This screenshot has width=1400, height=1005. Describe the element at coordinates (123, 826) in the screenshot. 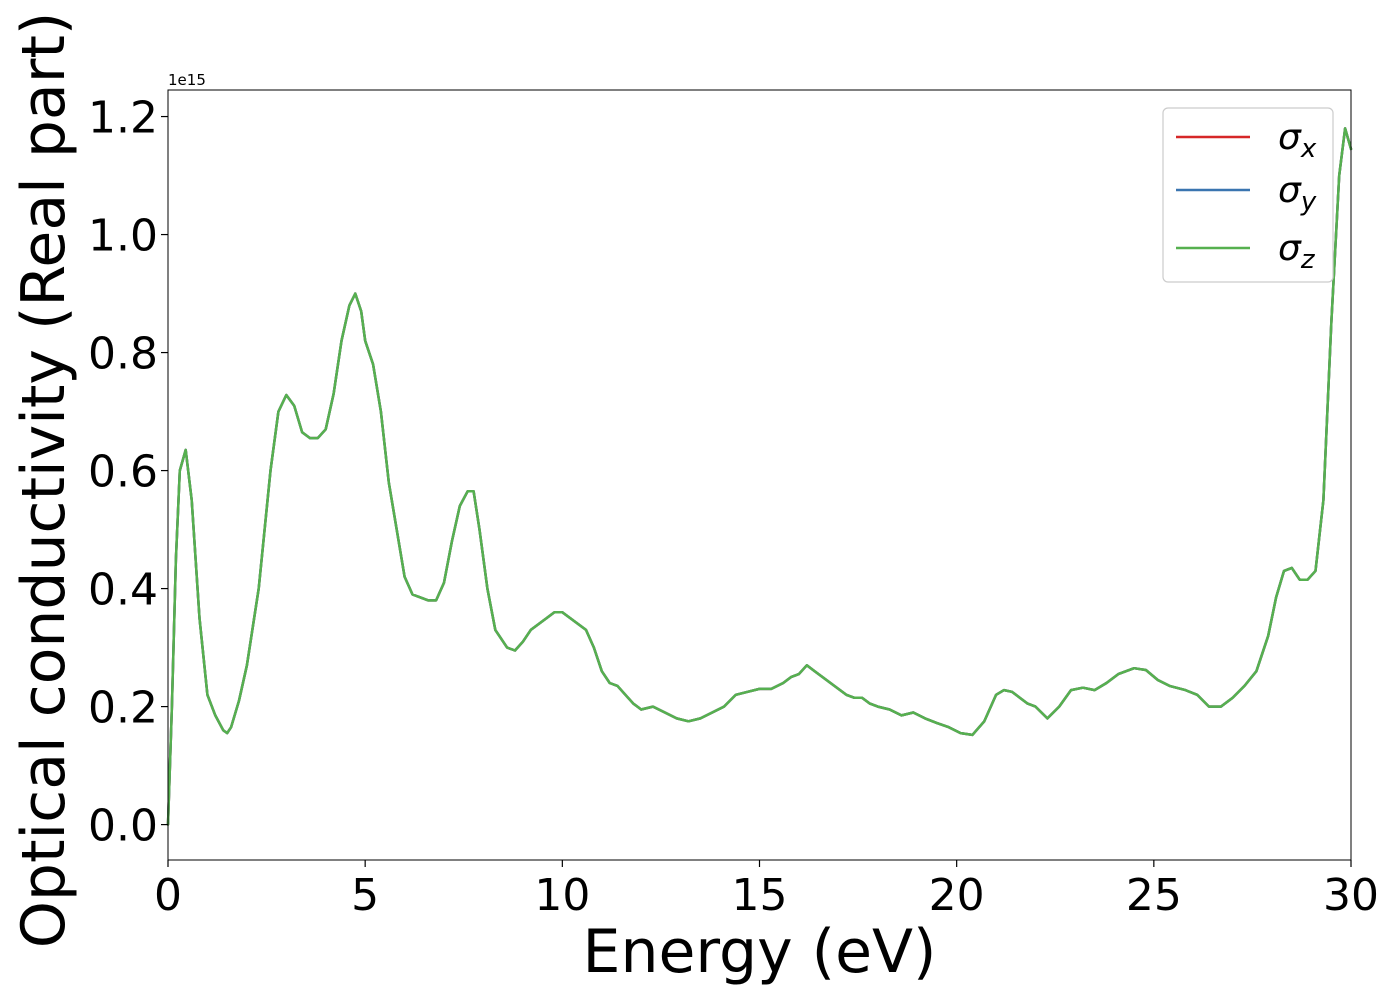

I see `y-tick-label: 0.0` at that location.